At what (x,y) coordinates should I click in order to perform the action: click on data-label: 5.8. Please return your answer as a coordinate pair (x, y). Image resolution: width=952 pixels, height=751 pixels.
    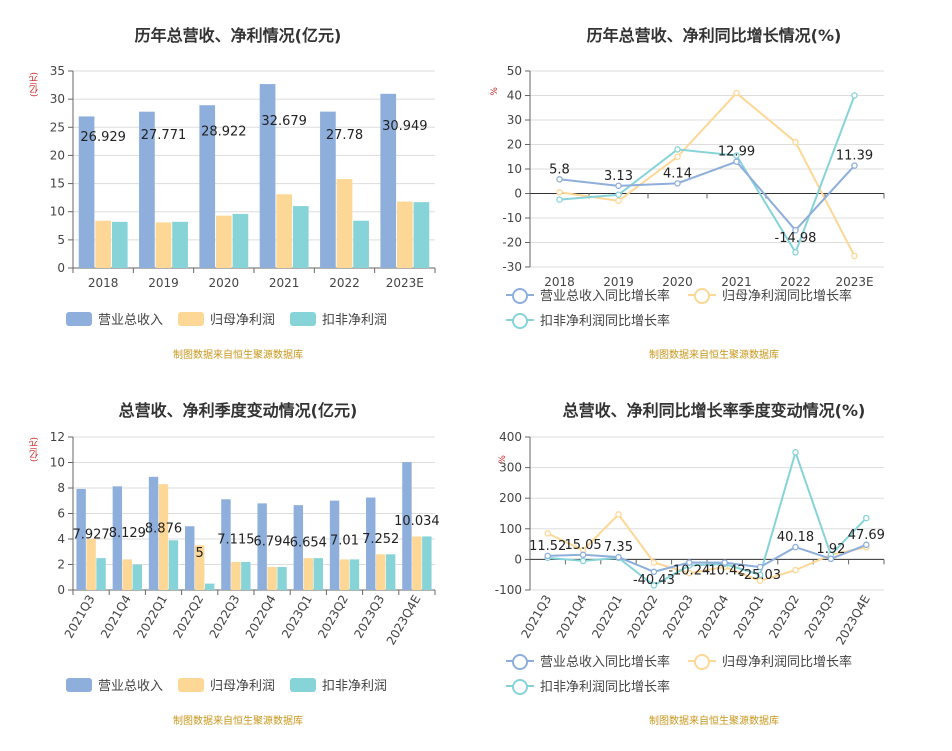
    Looking at the image, I should click on (559, 169).